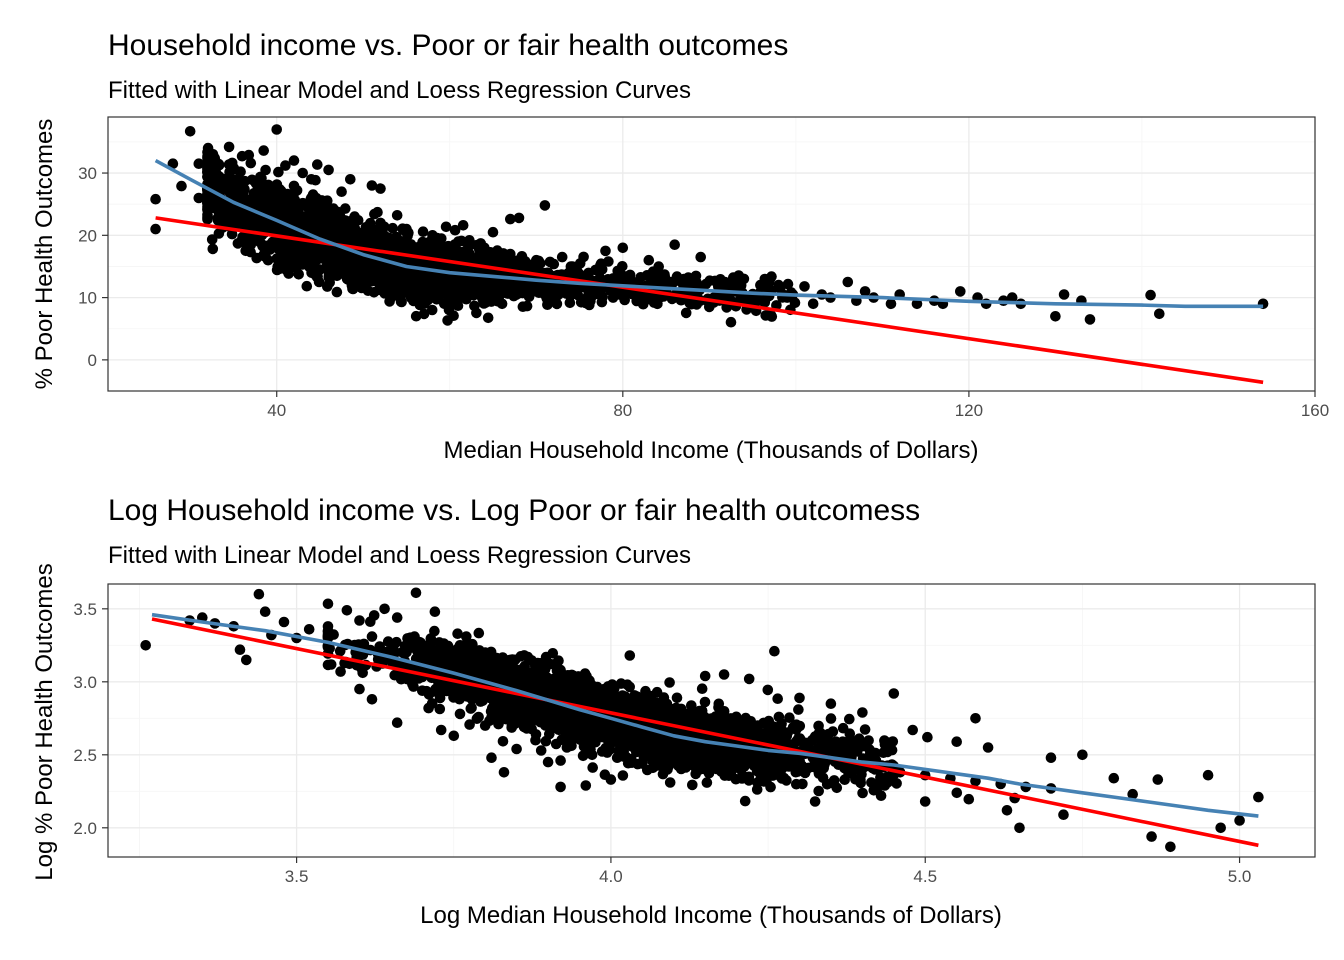 This screenshot has width=1344, height=960. What do you see at coordinates (87, 235) in the screenshot?
I see `y-tick-label: 20` at bounding box center [87, 235].